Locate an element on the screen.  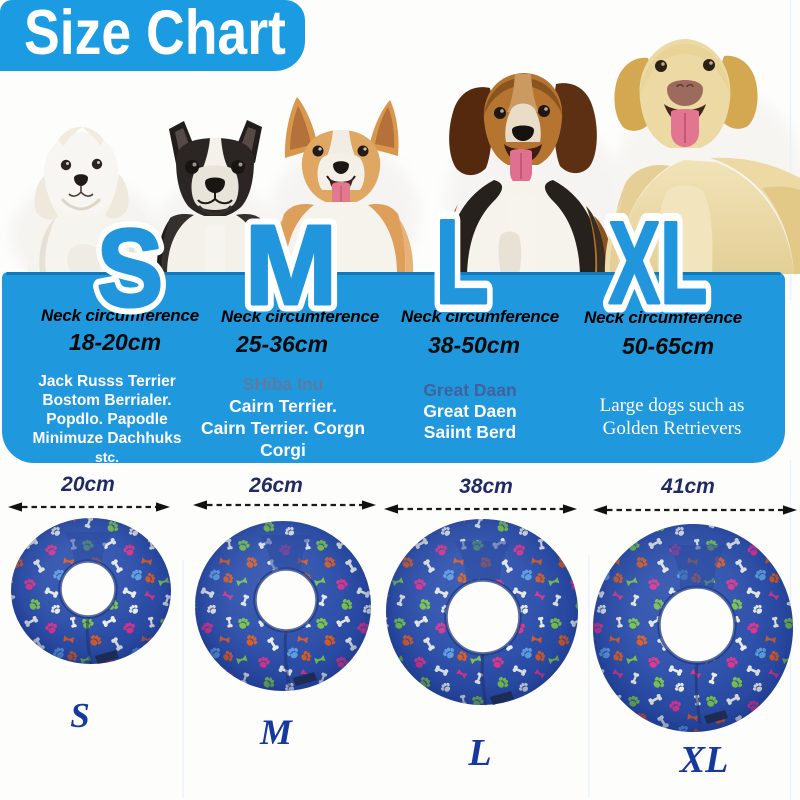
svg-text: XL is located at coordinates (658, 263).